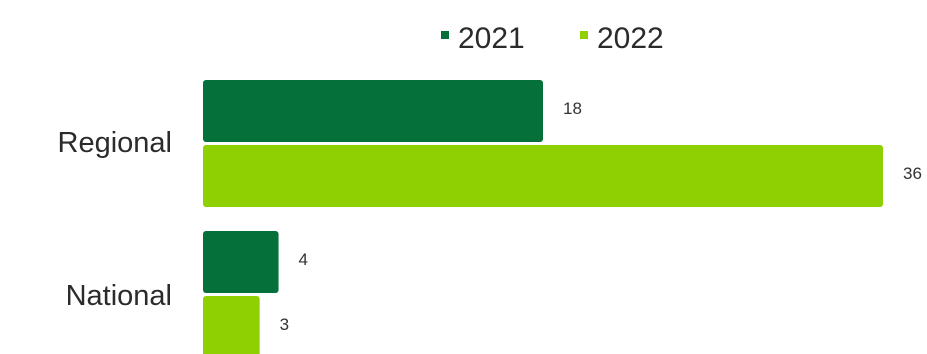  I want to click on value-label-national-2021: 4, so click(303, 259).